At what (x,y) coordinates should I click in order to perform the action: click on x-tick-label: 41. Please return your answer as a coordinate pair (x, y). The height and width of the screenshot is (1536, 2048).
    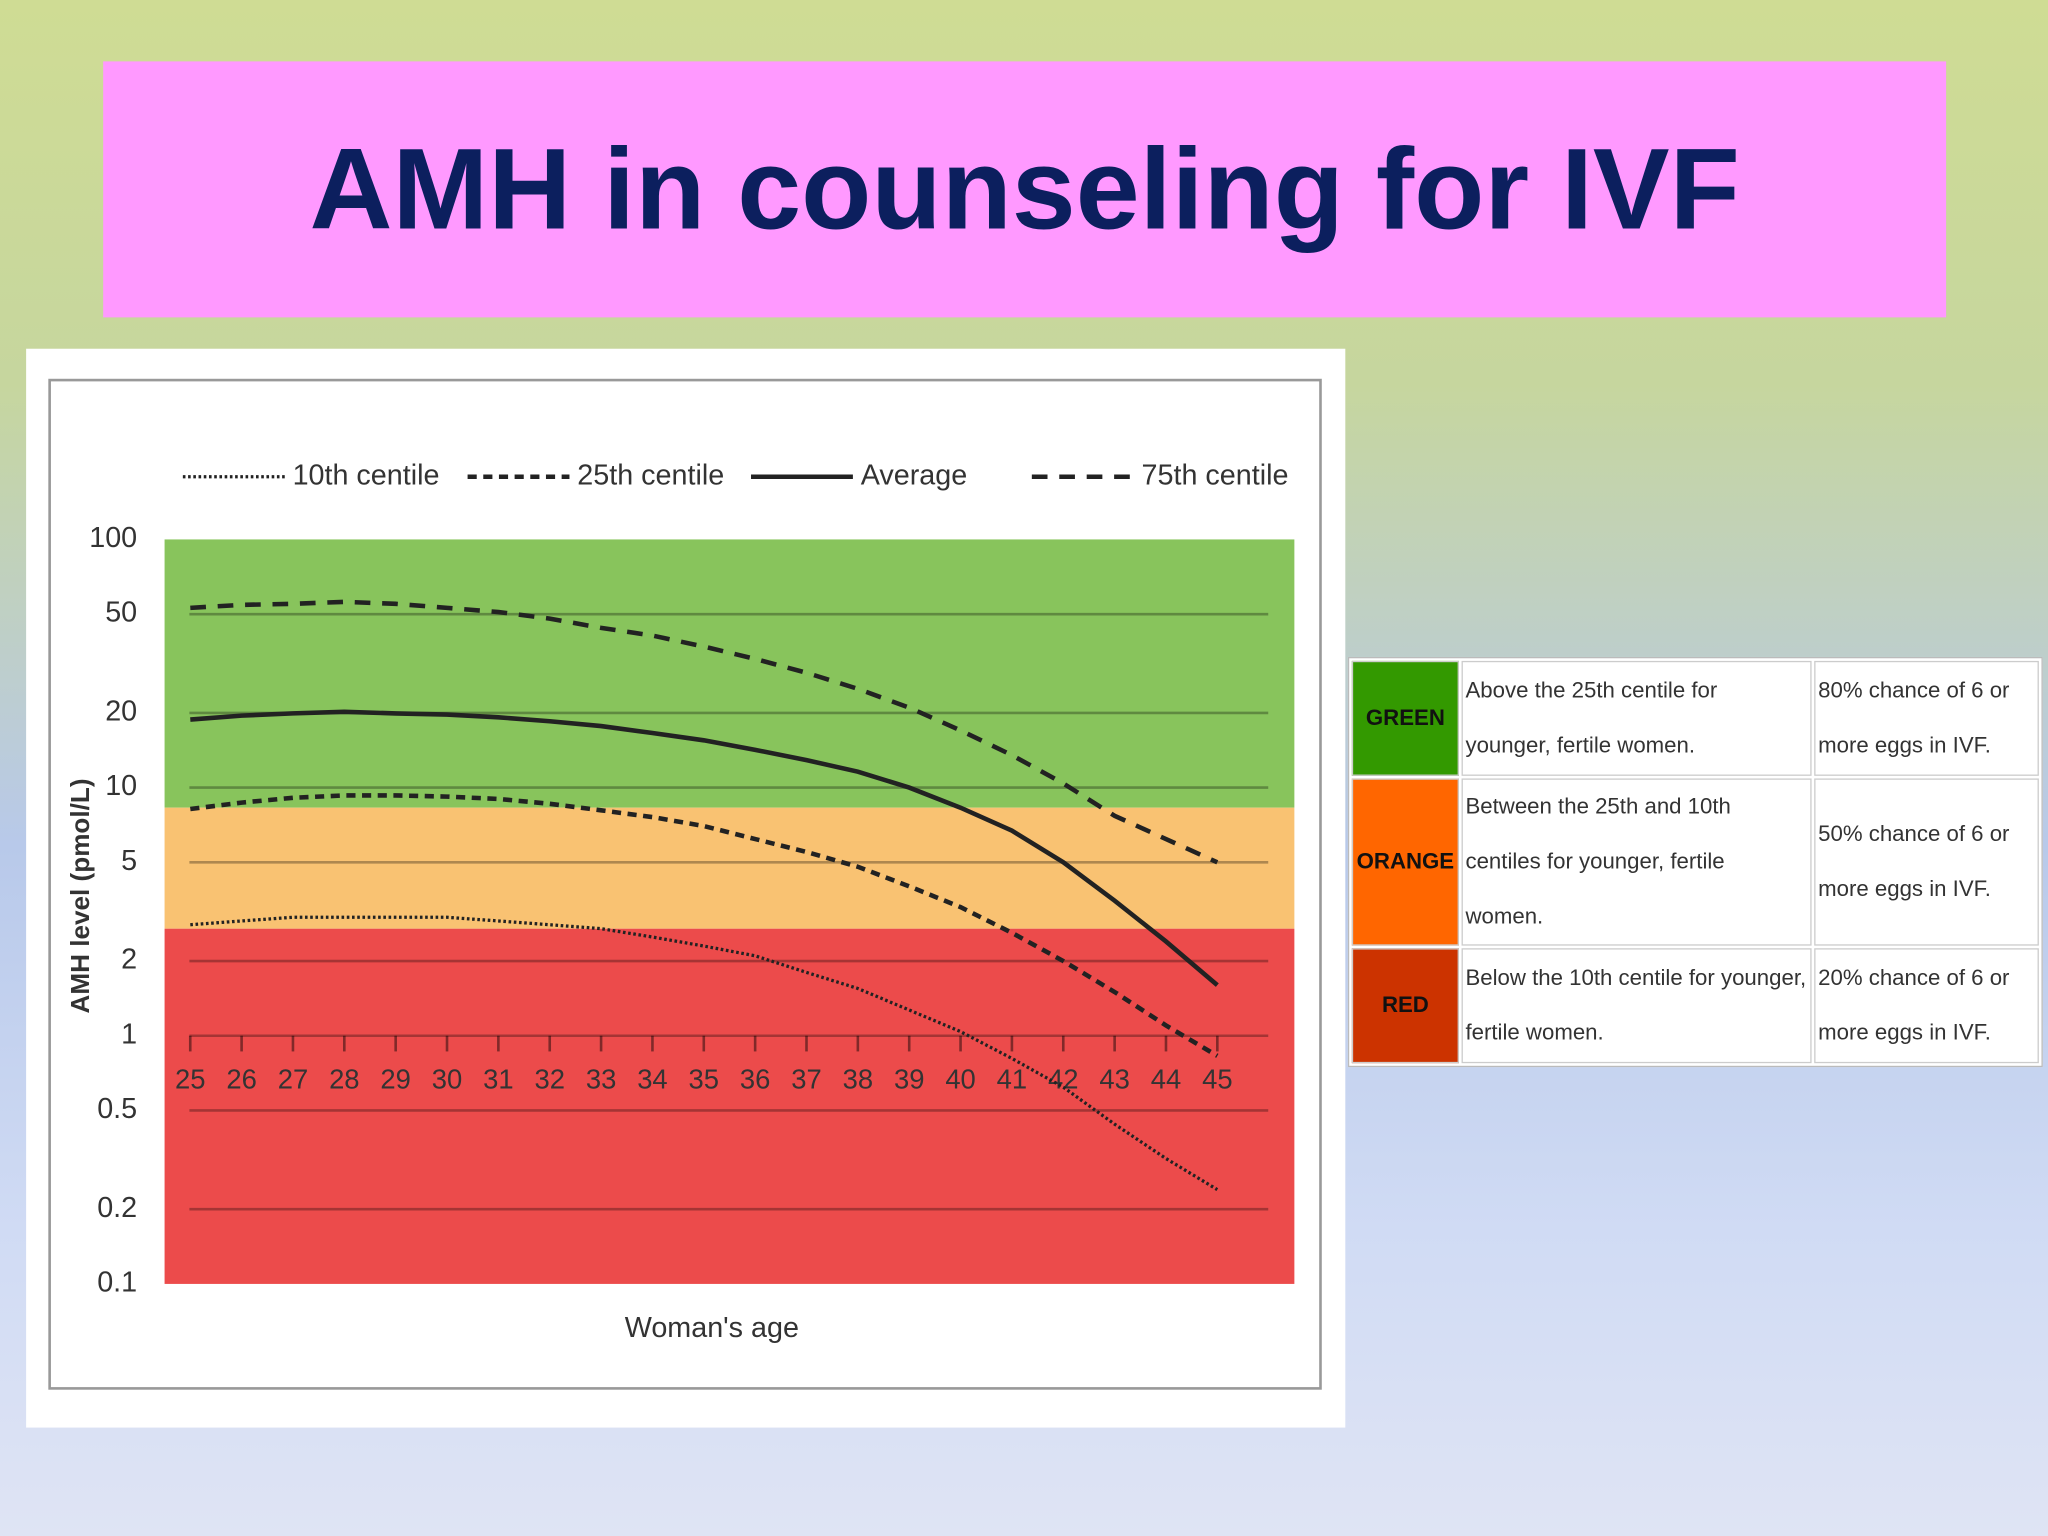
    Looking at the image, I should click on (1012, 1079).